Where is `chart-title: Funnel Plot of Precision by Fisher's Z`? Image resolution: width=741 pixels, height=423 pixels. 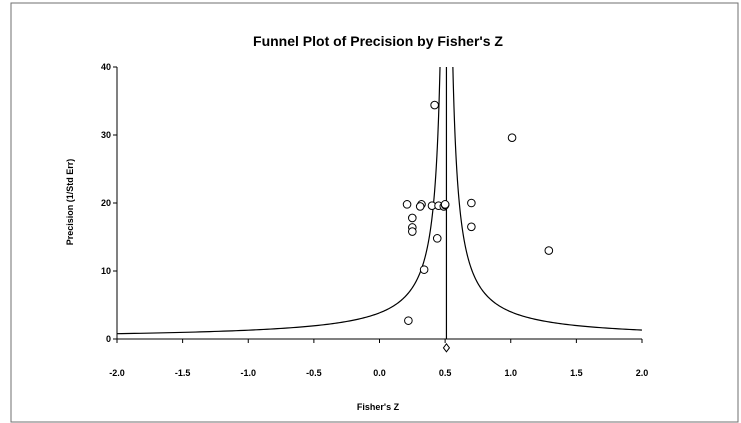 chart-title: Funnel Plot of Precision by Fisher's Z is located at coordinates (378, 41).